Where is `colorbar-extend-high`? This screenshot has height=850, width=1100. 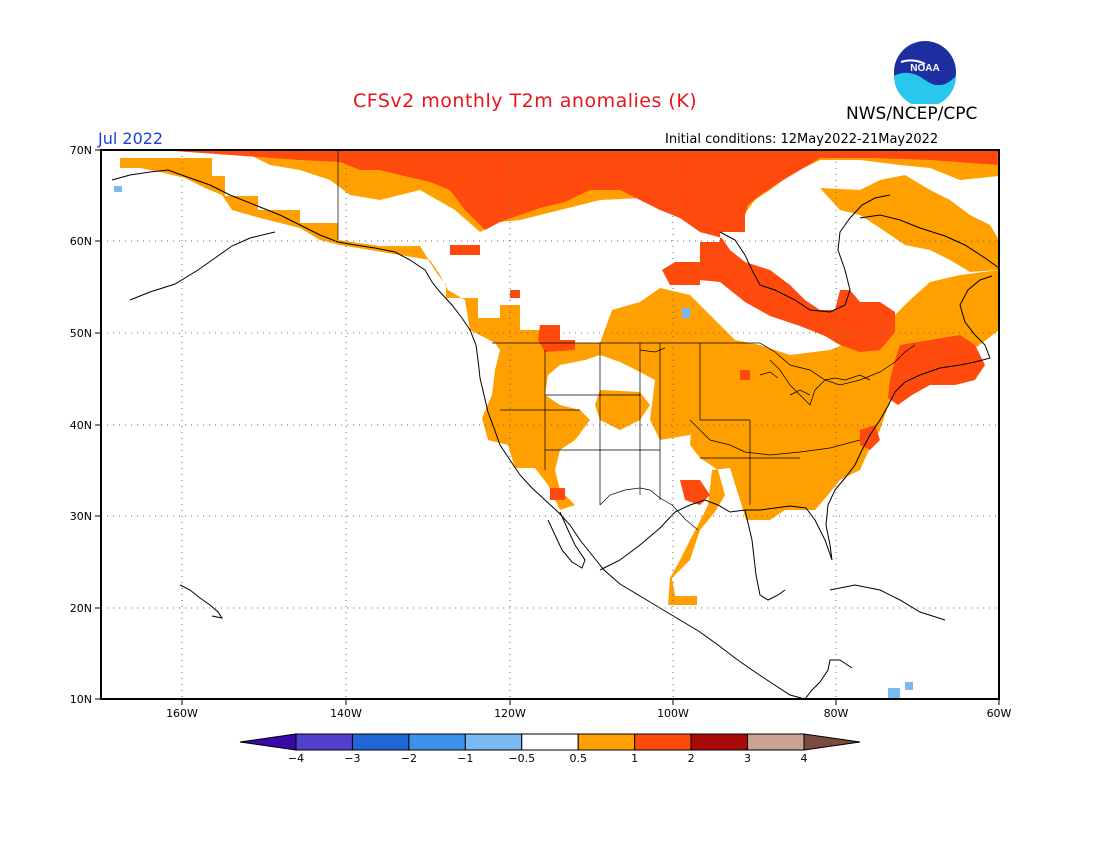
colorbar-extend-high is located at coordinates (832, 742).